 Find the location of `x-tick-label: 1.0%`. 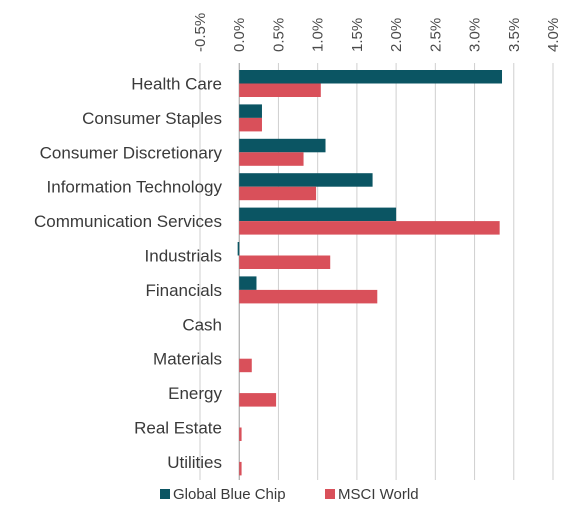

x-tick-label: 1.0% is located at coordinates (318, 35).